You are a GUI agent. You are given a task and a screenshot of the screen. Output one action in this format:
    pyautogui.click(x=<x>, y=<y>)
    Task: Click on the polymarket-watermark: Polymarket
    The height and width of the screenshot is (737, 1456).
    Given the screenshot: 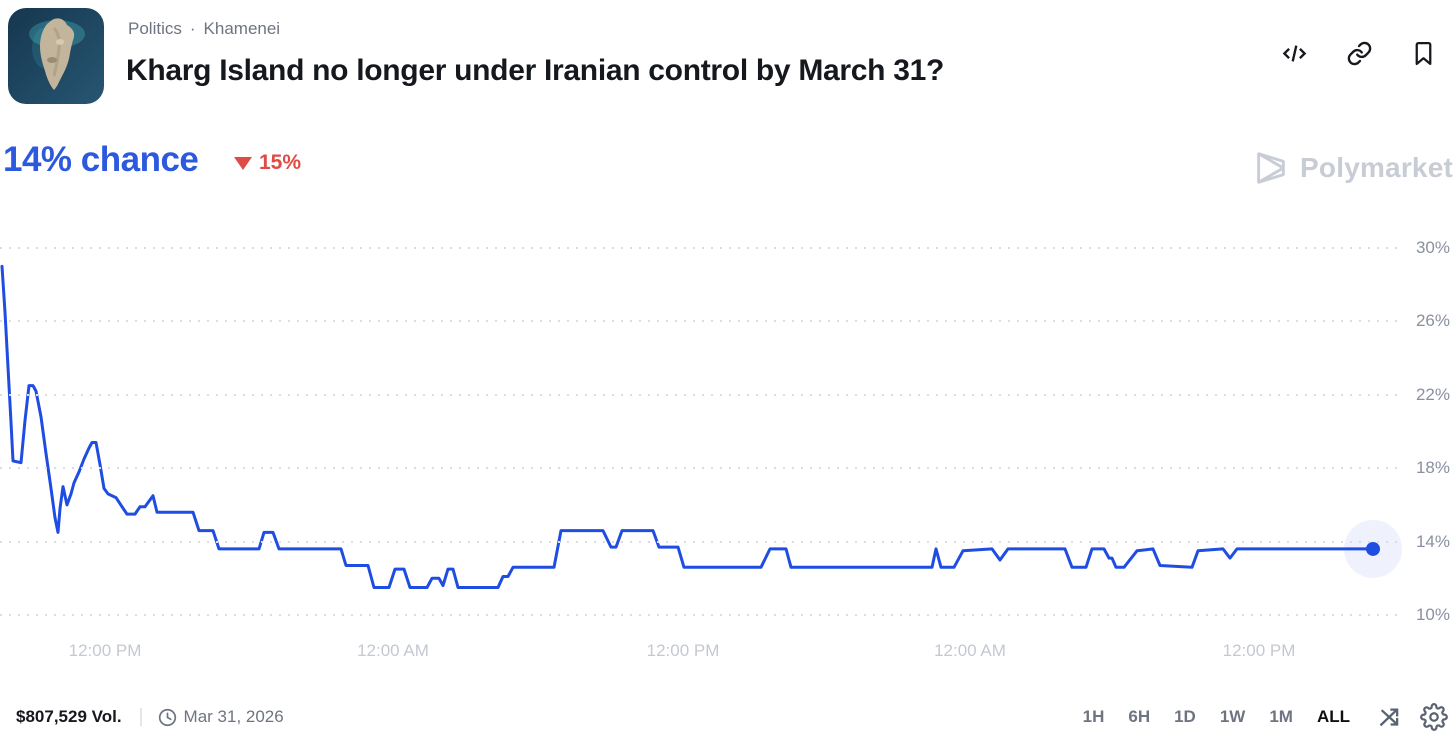 What is the action you would take?
    pyautogui.click(x=1352, y=168)
    